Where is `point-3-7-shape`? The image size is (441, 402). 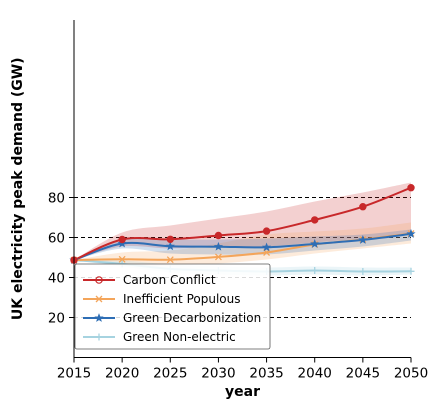
point-3-7-shape is located at coordinates (411, 271).